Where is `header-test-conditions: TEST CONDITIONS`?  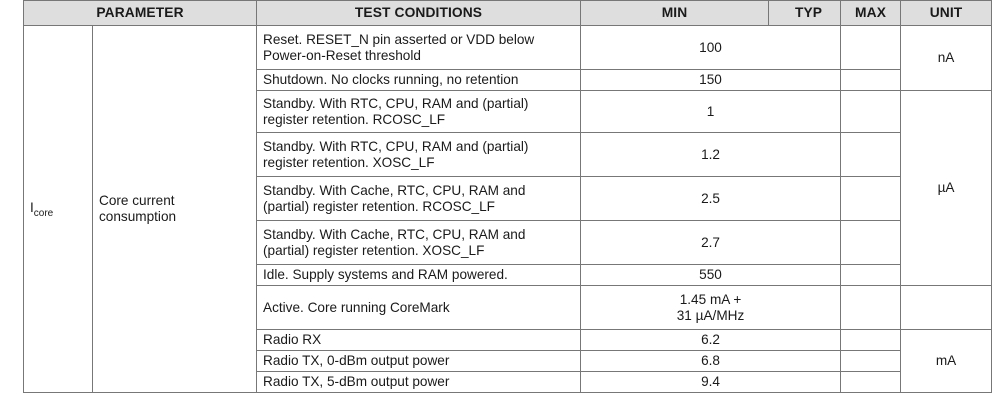 header-test-conditions: TEST CONDITIONS is located at coordinates (419, 13).